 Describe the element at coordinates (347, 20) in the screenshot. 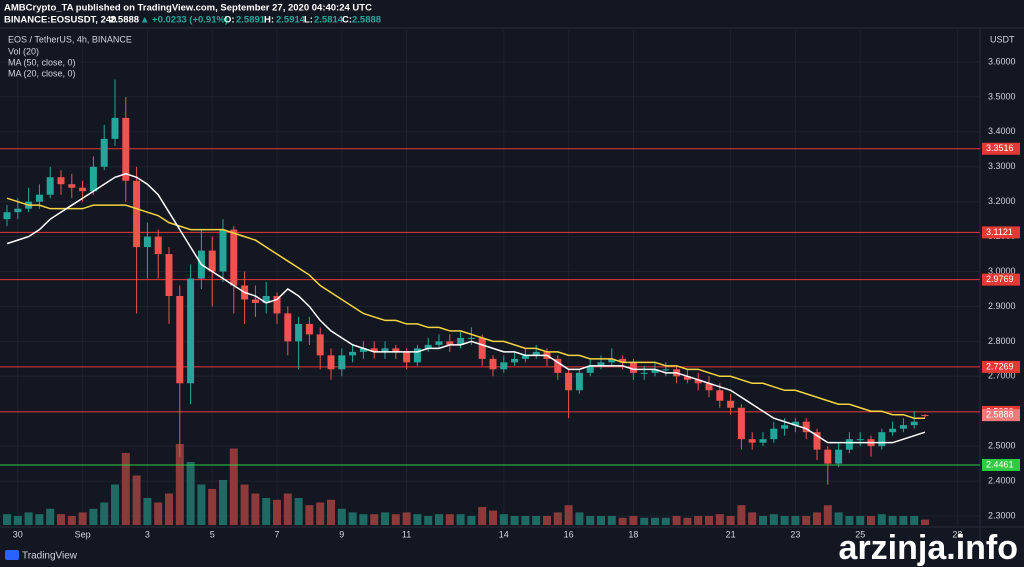

I see `c-label: C:` at that location.